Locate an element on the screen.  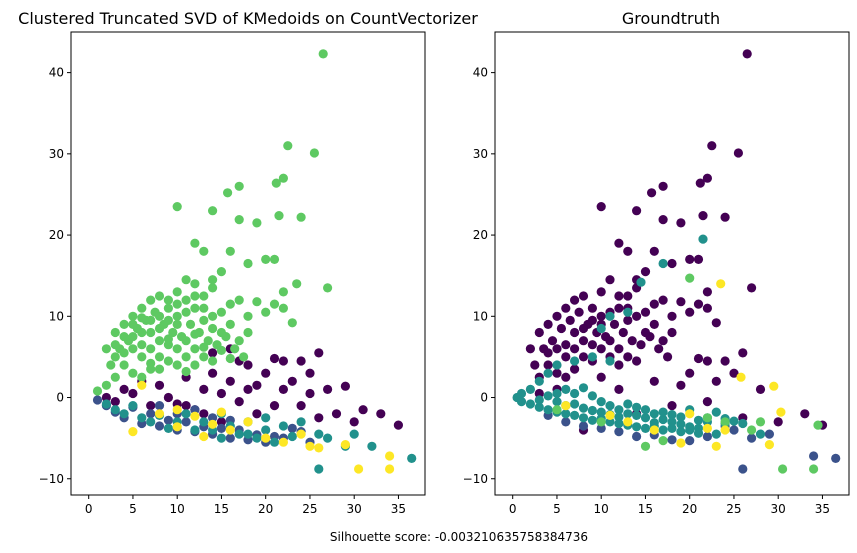
x-tick-label: 25 is located at coordinates (309, 509).